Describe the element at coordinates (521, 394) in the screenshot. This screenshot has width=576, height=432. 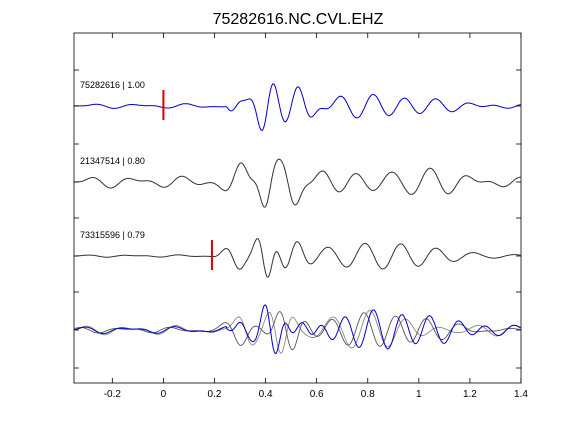
I see `x-tick-label: 1.4` at that location.